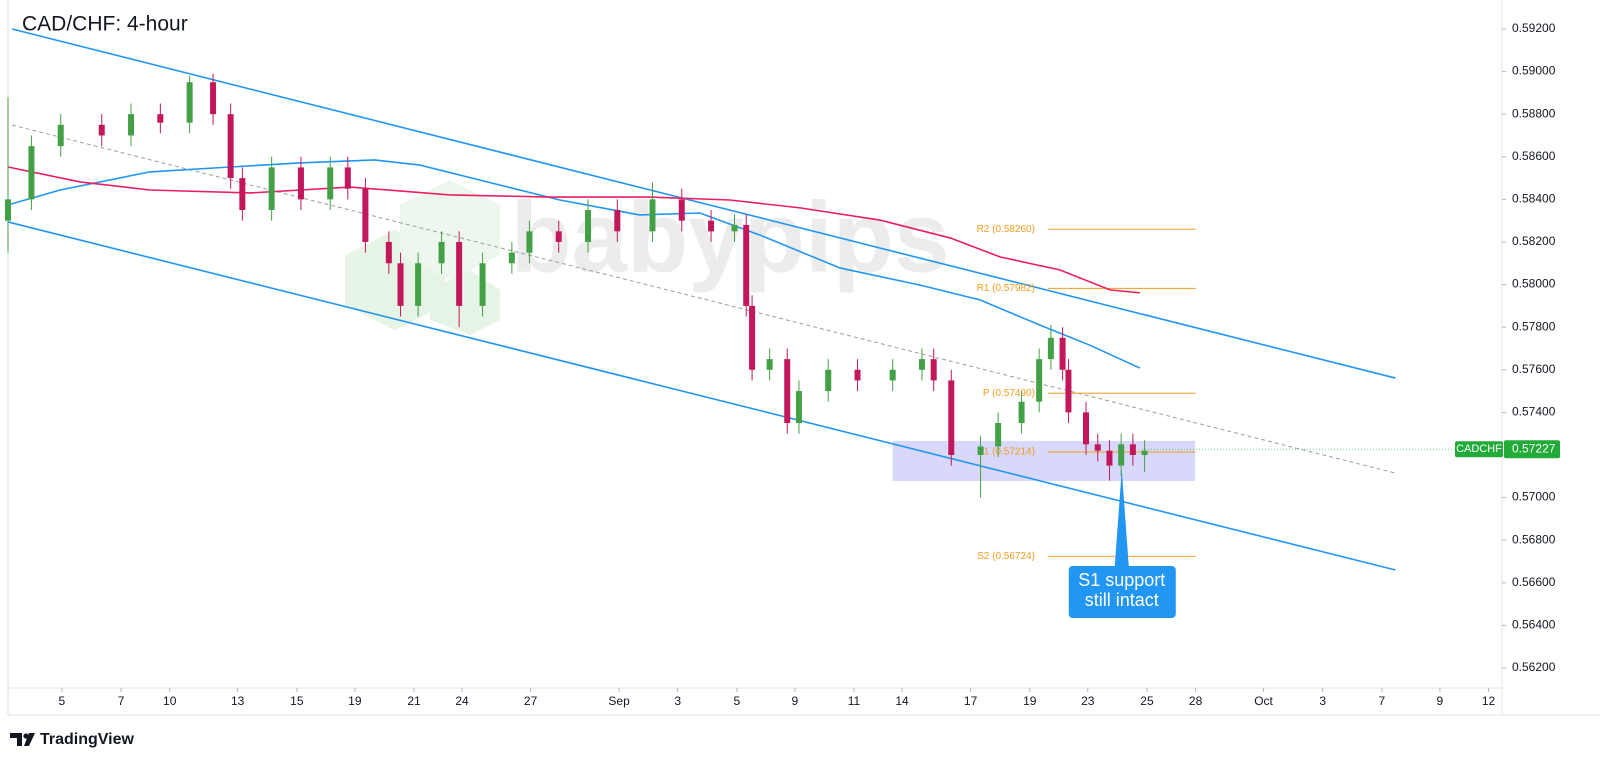 Image resolution: width=1600 pixels, height=780 pixels. What do you see at coordinates (1534, 497) in the screenshot?
I see `y-tick-label: 0.57000` at bounding box center [1534, 497].